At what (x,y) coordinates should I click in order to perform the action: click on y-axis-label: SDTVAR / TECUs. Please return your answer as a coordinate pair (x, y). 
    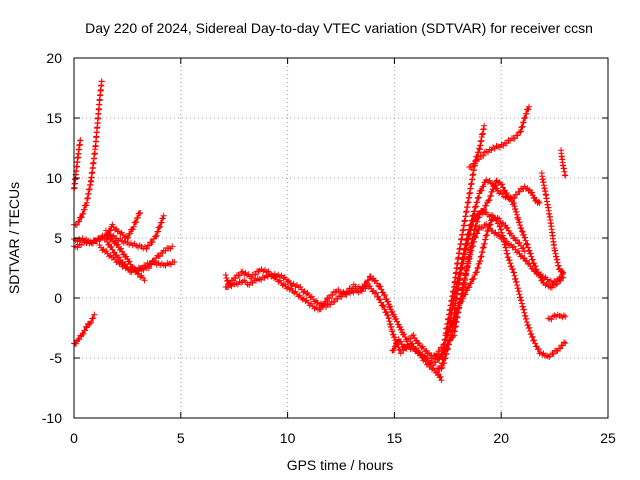
    Looking at the image, I should click on (14, 238).